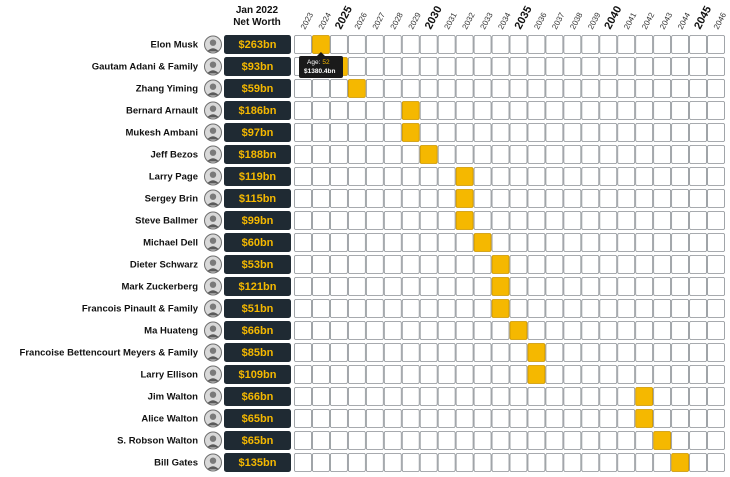 The width and height of the screenshot is (730, 477). I want to click on net-worth-label: $263bn, so click(258, 45).